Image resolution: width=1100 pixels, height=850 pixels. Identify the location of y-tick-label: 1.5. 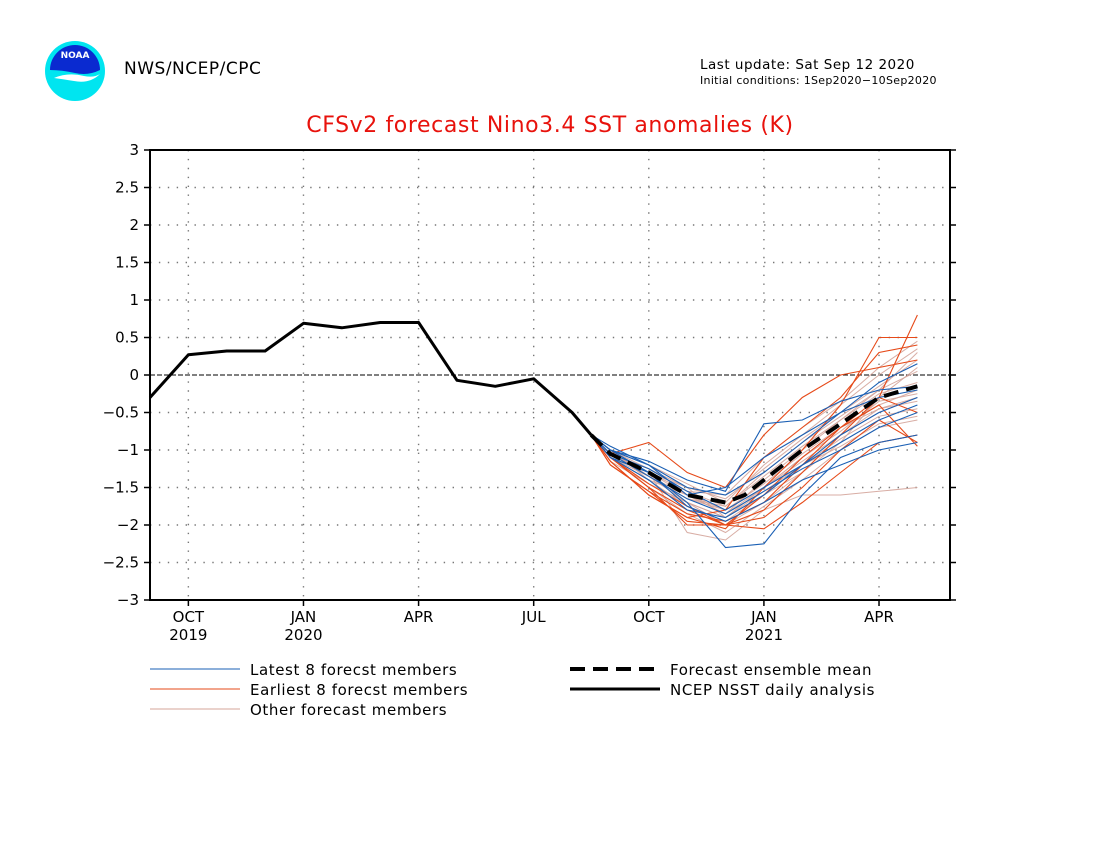
(127, 263).